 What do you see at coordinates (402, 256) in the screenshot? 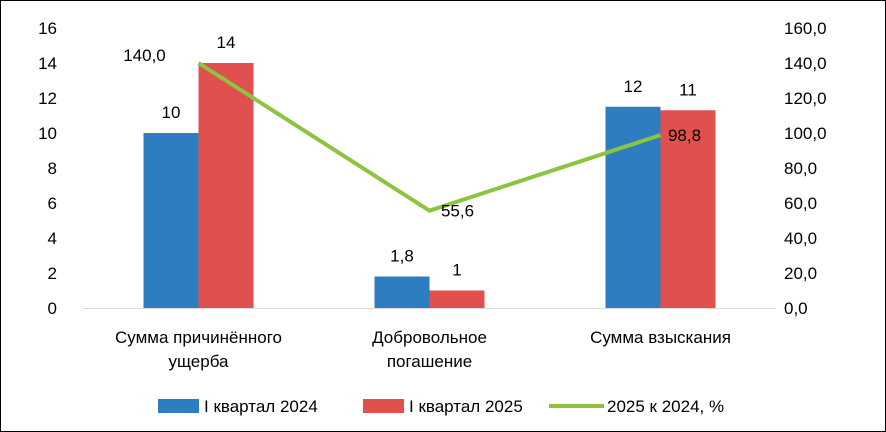
I see `bar-data-label: 1,8` at bounding box center [402, 256].